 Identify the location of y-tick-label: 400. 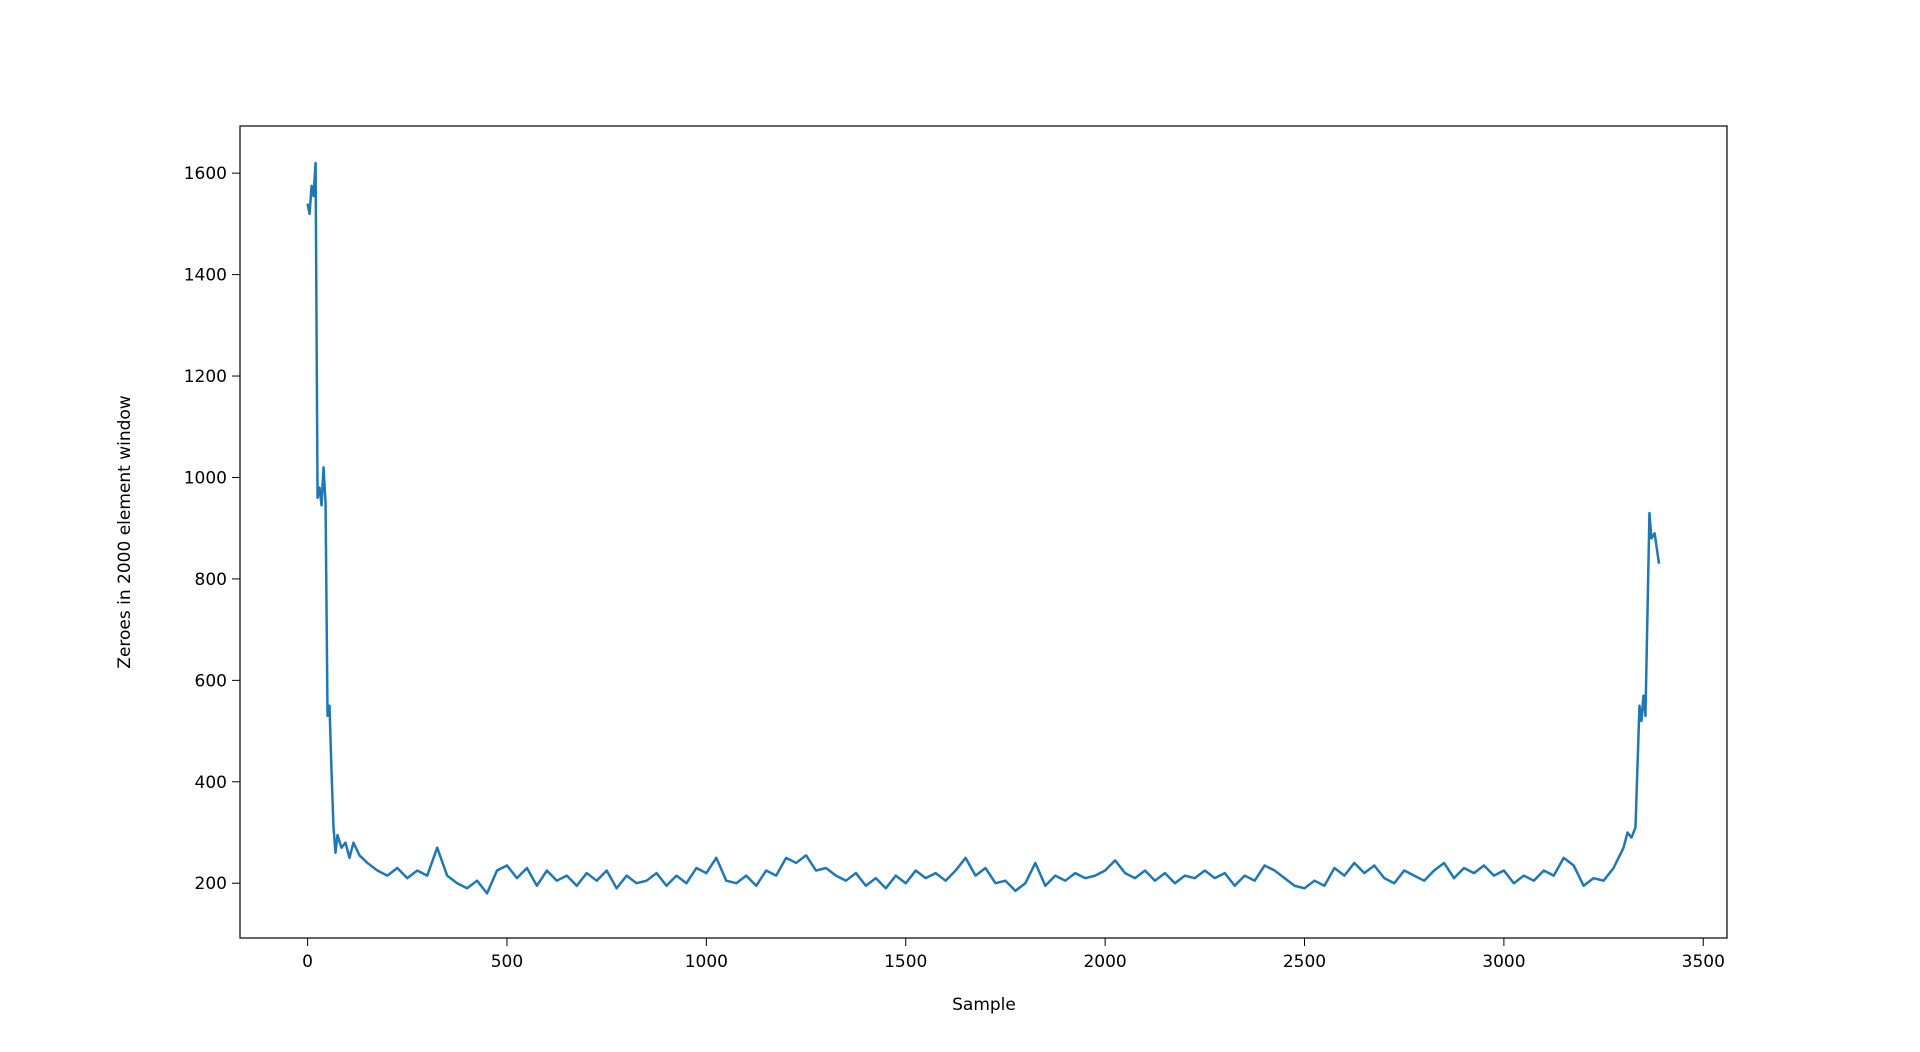
(211, 783).